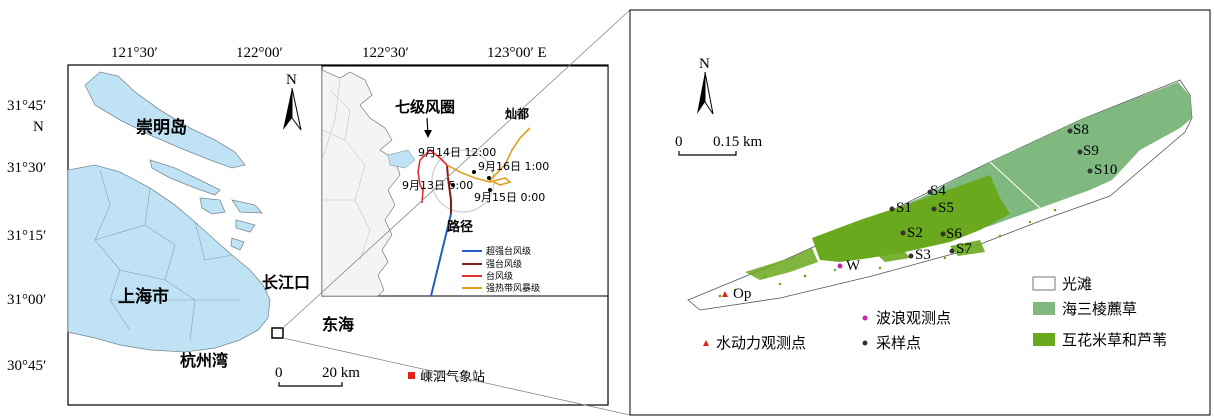 The width and height of the screenshot is (1214, 419). What do you see at coordinates (964, 249) in the screenshot?
I see `sample-label-s7: S7` at bounding box center [964, 249].